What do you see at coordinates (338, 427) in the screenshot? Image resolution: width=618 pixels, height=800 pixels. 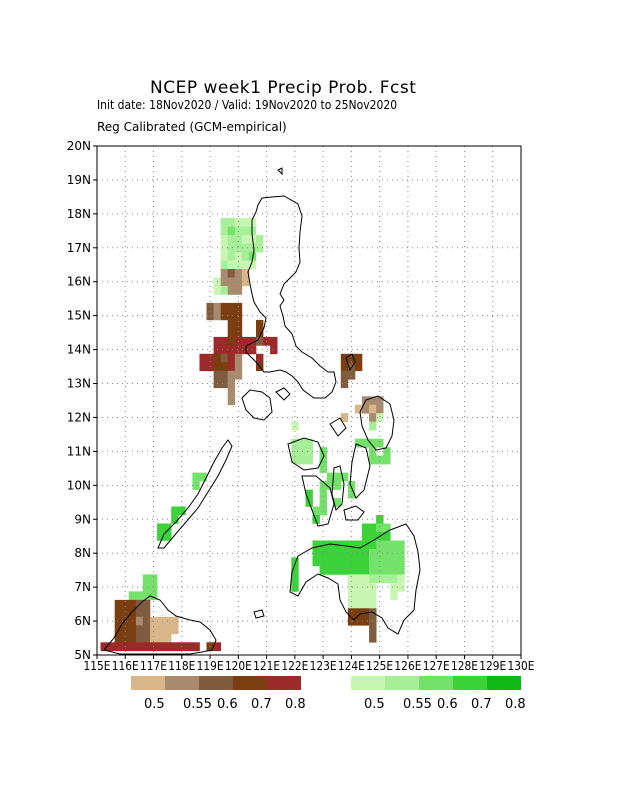 I see `coastline-masbate` at bounding box center [338, 427].